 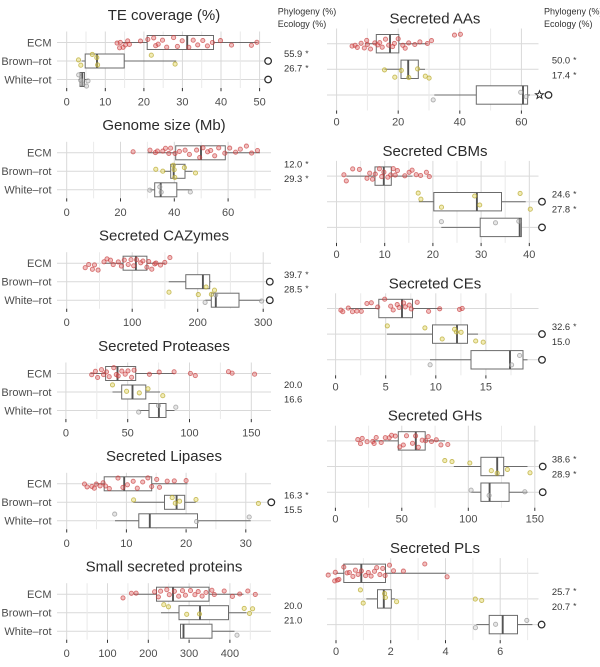 I want to click on svg-text: 32.6, so click(x=561, y=326).